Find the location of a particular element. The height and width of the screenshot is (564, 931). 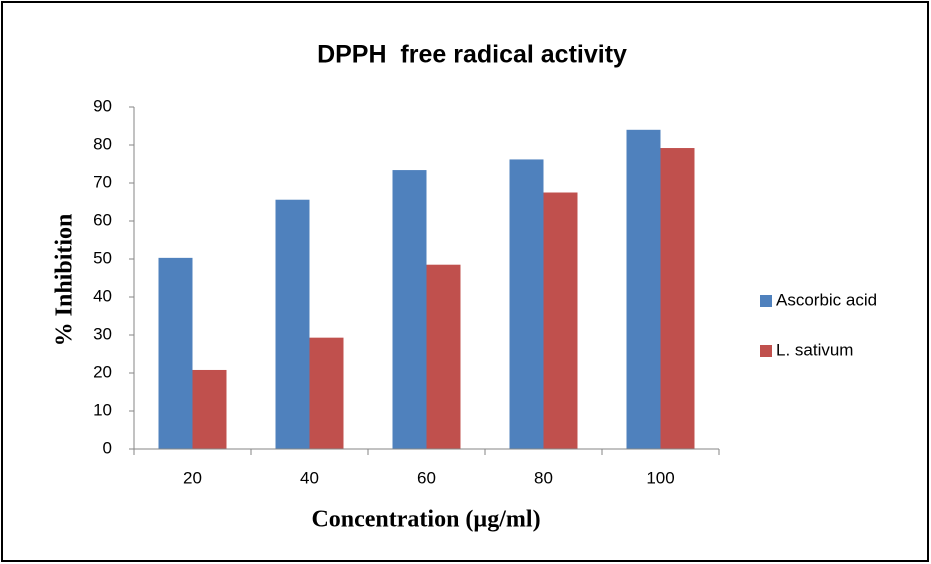

legend-label: Ascorbic acid is located at coordinates (826, 299).